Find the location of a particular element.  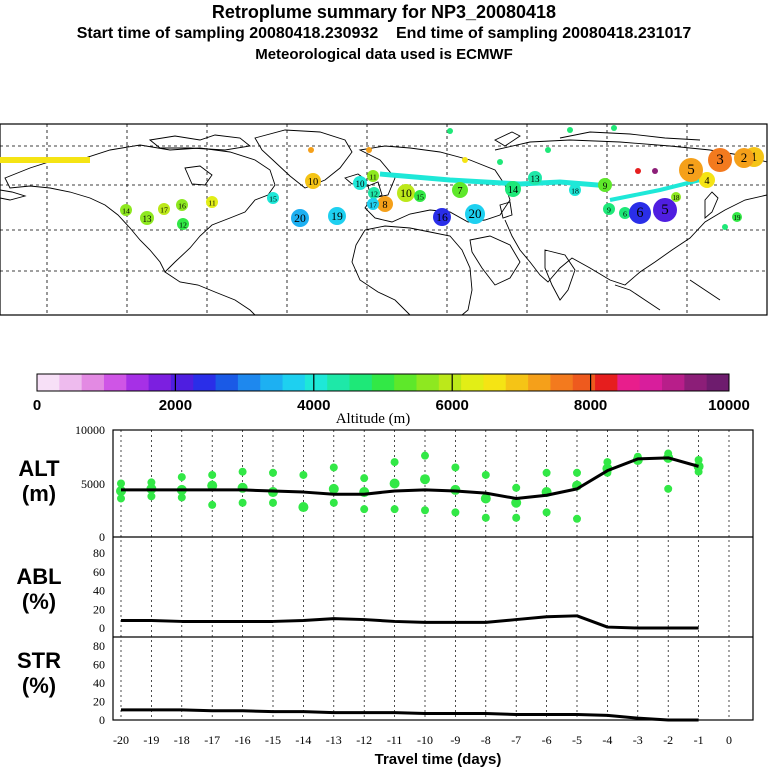

map-marker-label: 1 is located at coordinates (754, 156).